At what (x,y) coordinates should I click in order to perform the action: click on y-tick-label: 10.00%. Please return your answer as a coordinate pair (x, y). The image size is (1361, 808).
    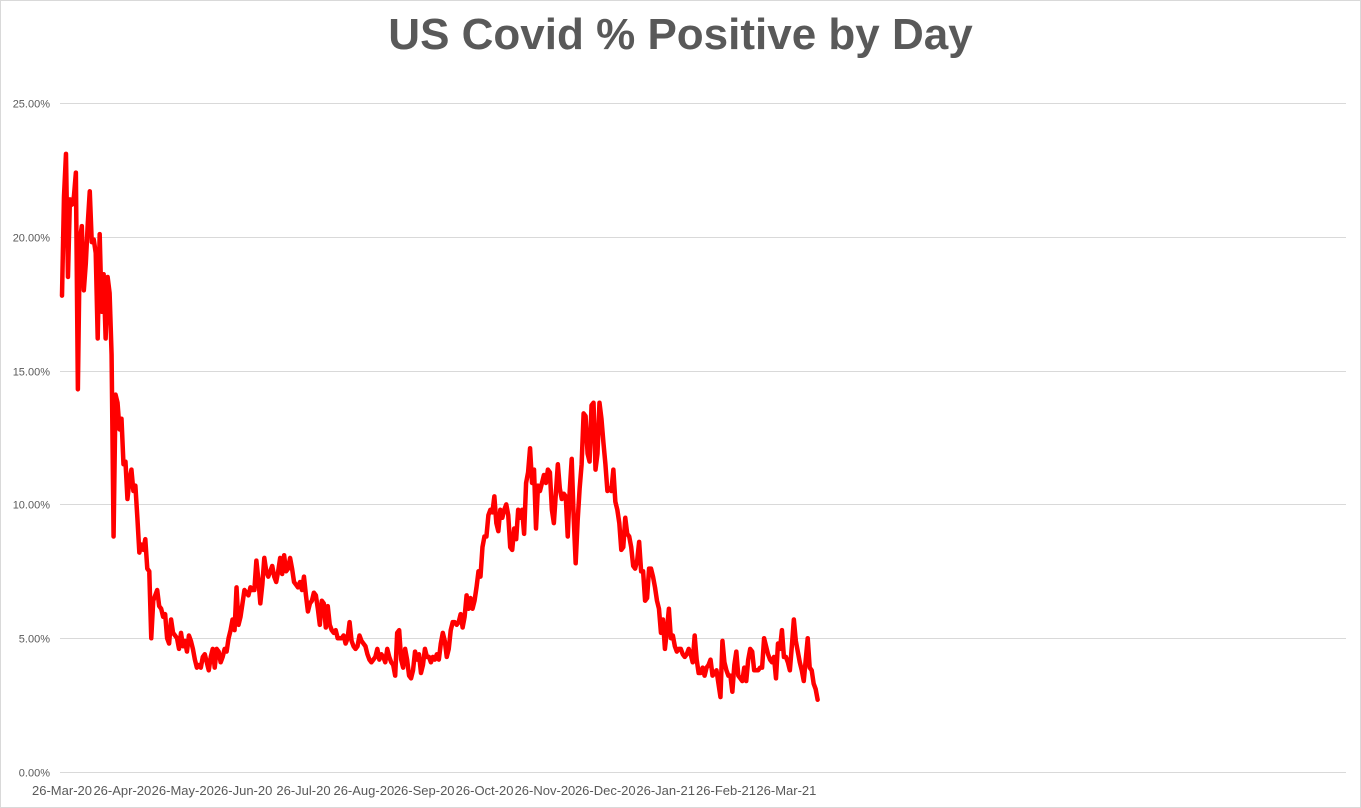
    Looking at the image, I should click on (32, 506).